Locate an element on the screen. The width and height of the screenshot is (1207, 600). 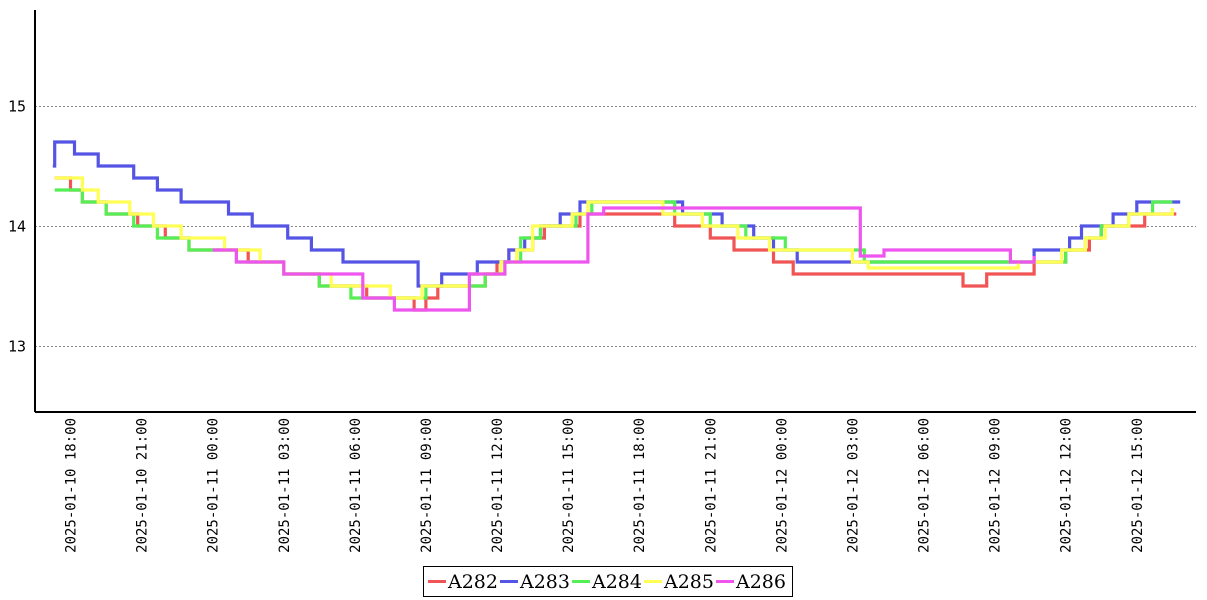
x-tick-label: 2025-01-12 00:00 is located at coordinates (782, 485).